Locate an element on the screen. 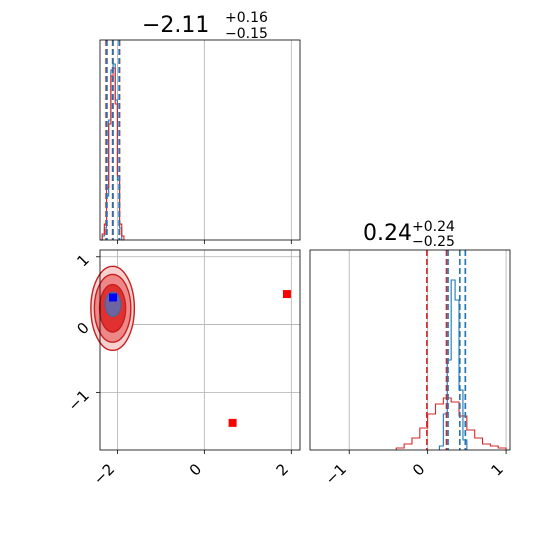  panel-c-xtick-label: 1 is located at coordinates (496, 469).